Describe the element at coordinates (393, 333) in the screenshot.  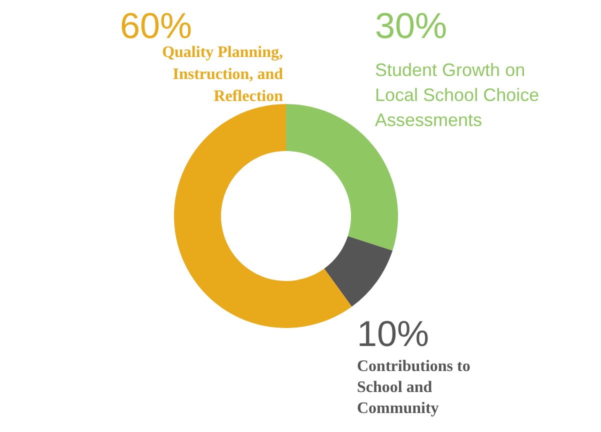
I see `data-label: 10%` at that location.